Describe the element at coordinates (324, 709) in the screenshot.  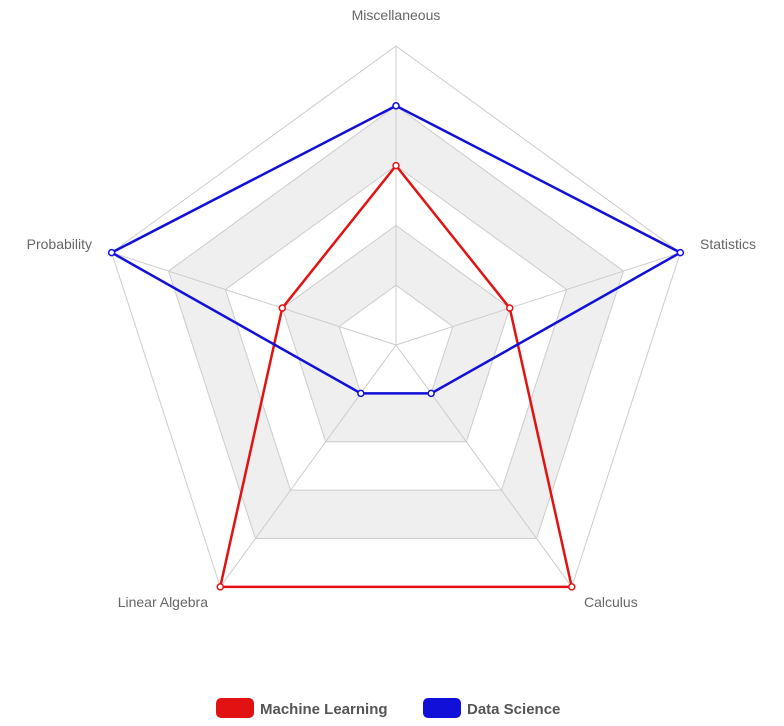
I see `legend-label-machine-learning: Machine Learning` at that location.